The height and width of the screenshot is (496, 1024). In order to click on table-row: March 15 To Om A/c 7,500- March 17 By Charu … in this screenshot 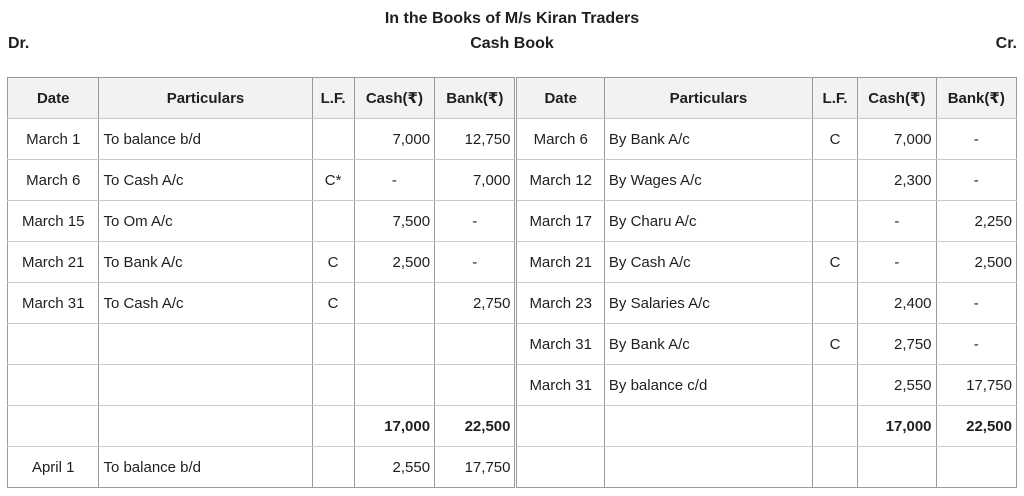, I will do `click(512, 221)`.